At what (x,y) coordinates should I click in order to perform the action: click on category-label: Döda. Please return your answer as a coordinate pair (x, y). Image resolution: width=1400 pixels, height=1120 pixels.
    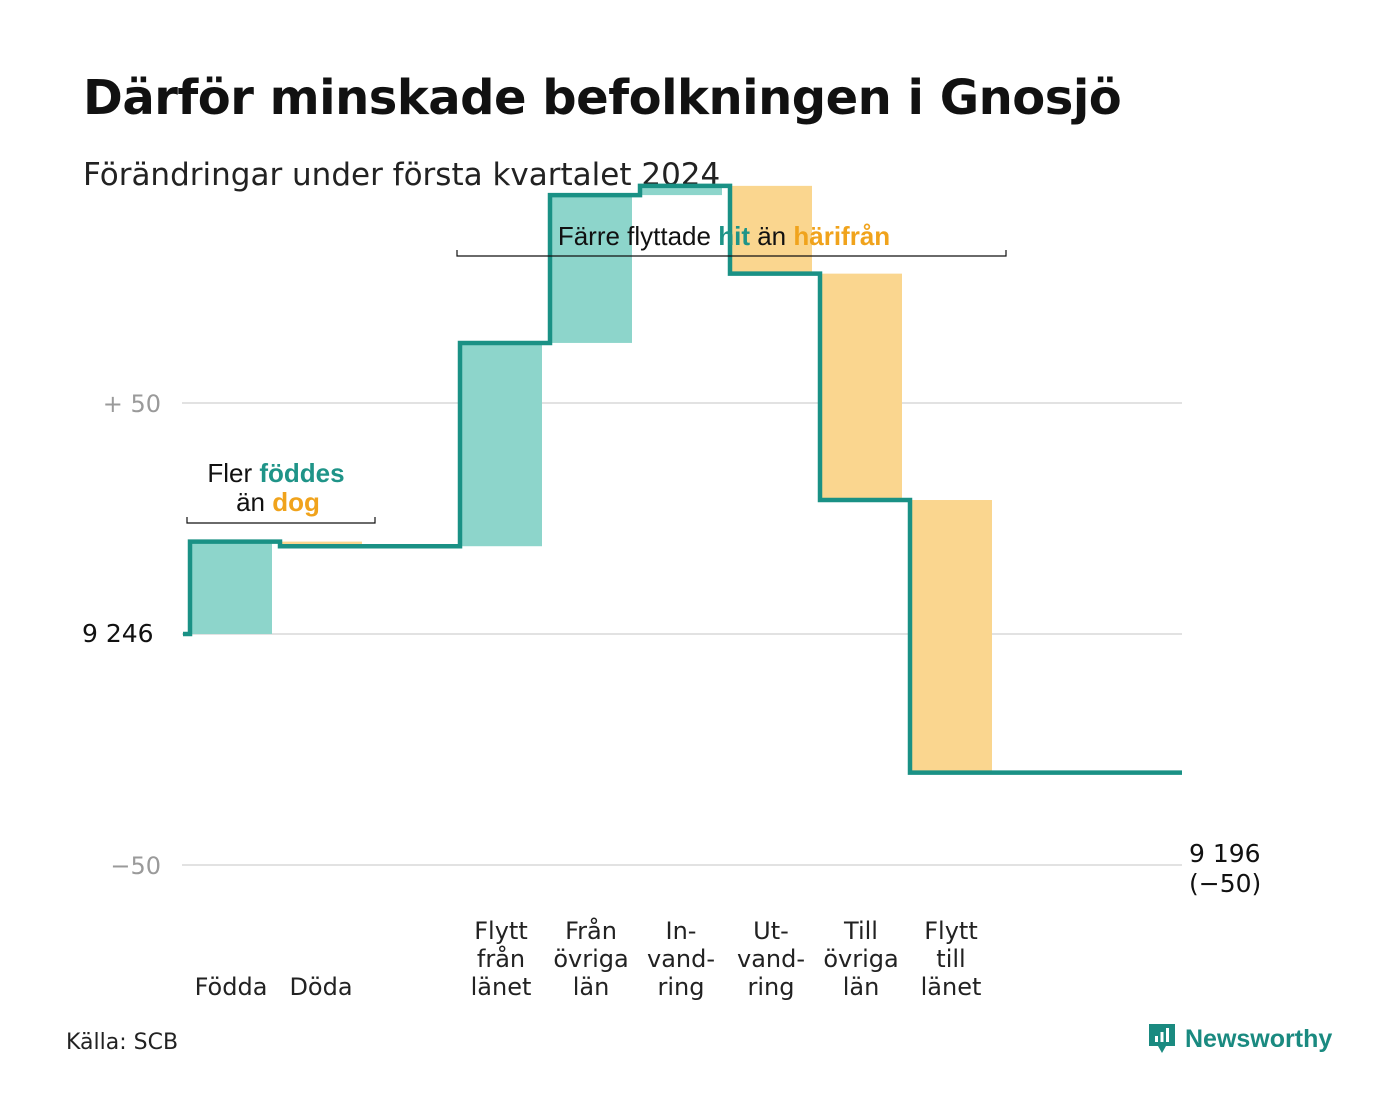
    Looking at the image, I should click on (320, 987).